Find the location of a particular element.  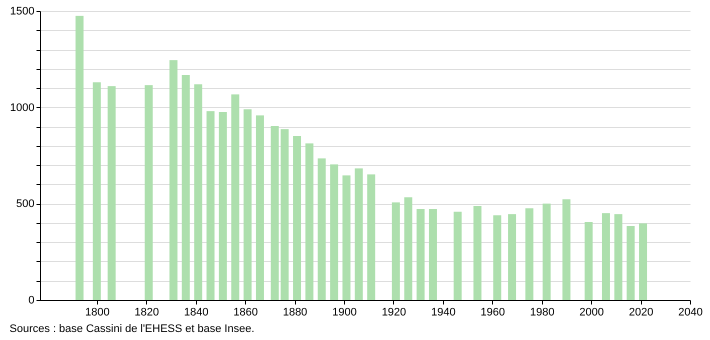

y-tick-label: 0 is located at coordinates (31, 300).